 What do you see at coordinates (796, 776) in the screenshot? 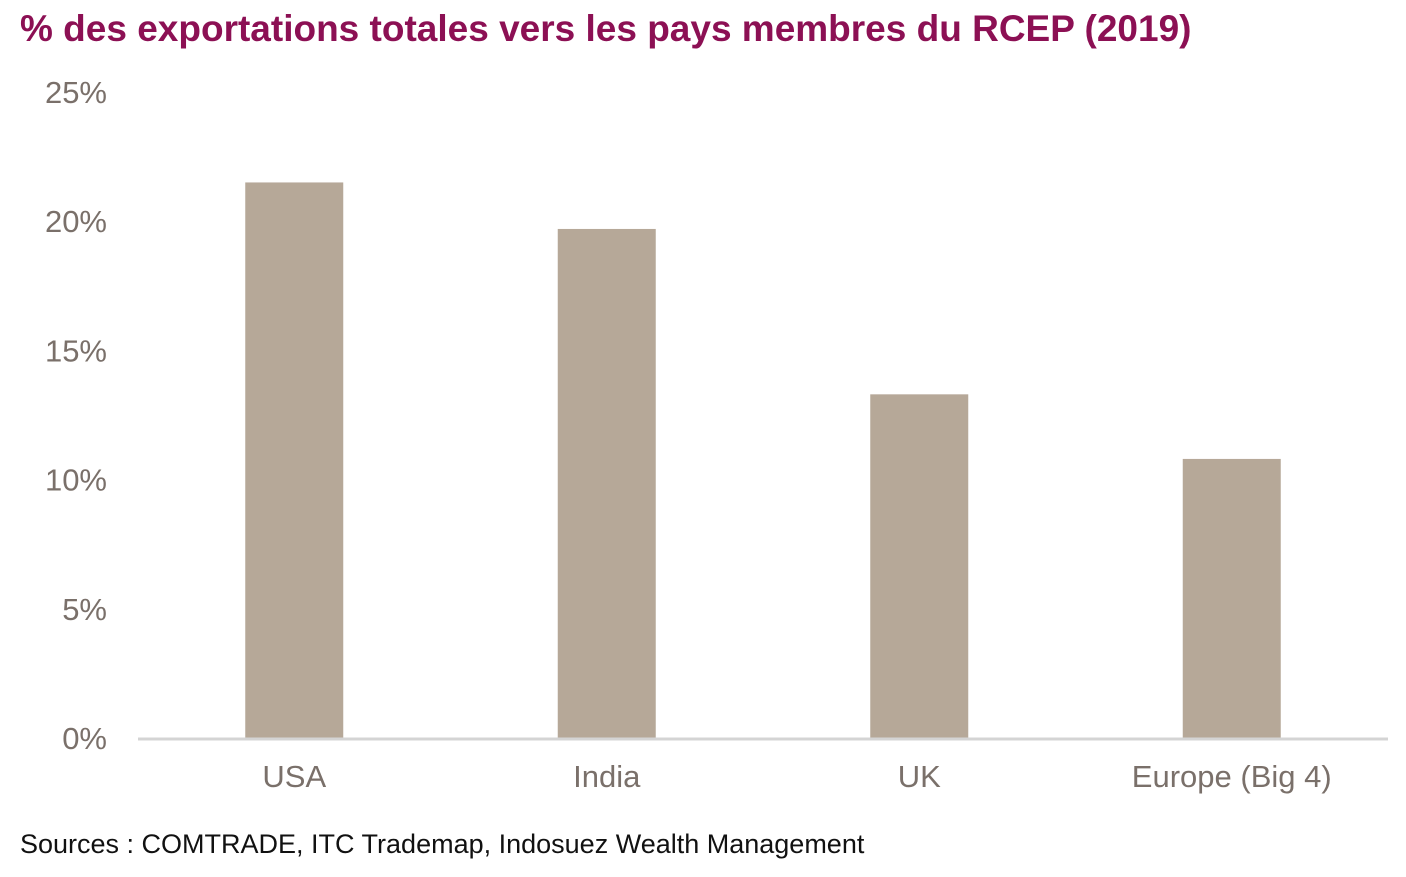
I see `x-axis-category-labels: USA India UK Europe (Big 4)` at bounding box center [796, 776].